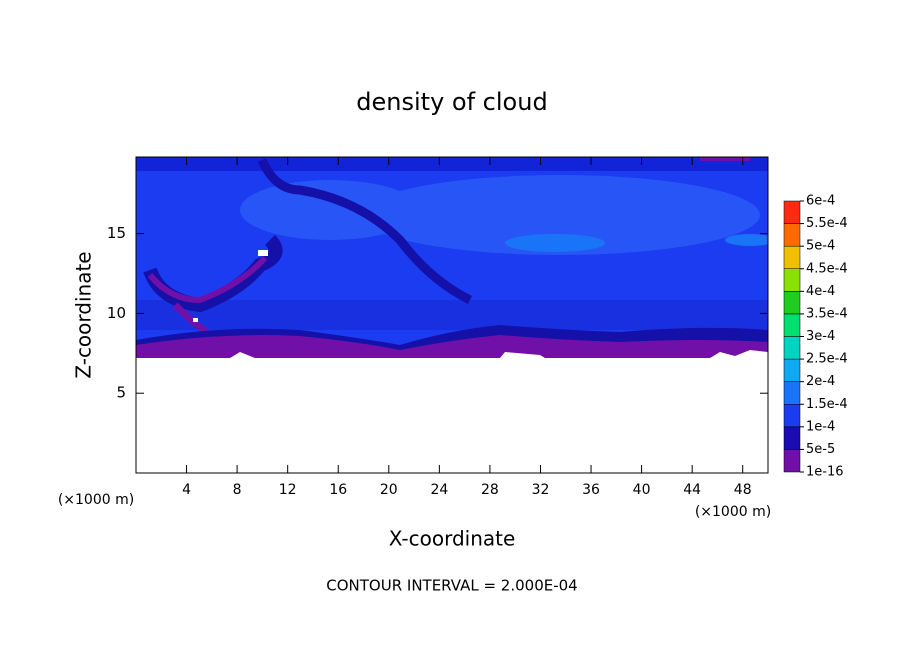 The width and height of the screenshot is (904, 654). Describe the element at coordinates (121, 393) in the screenshot. I see `y-tick-label: 5` at that location.